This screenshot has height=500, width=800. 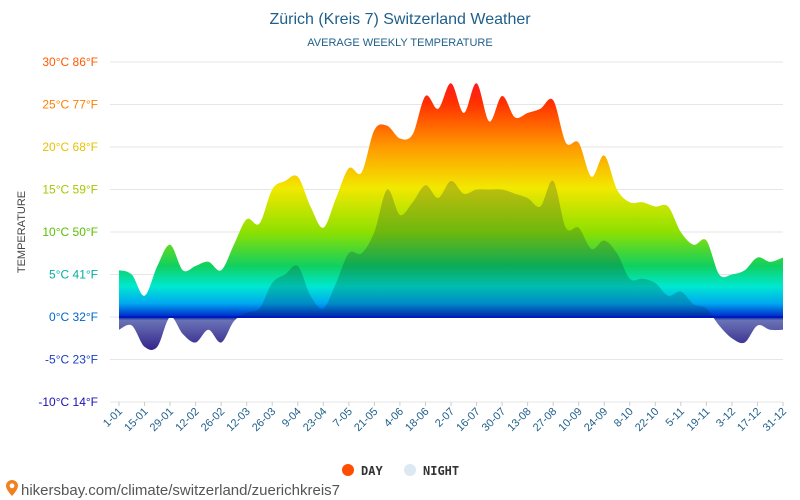 I want to click on y-tick-label: 15°C 59°F, so click(x=70, y=190).